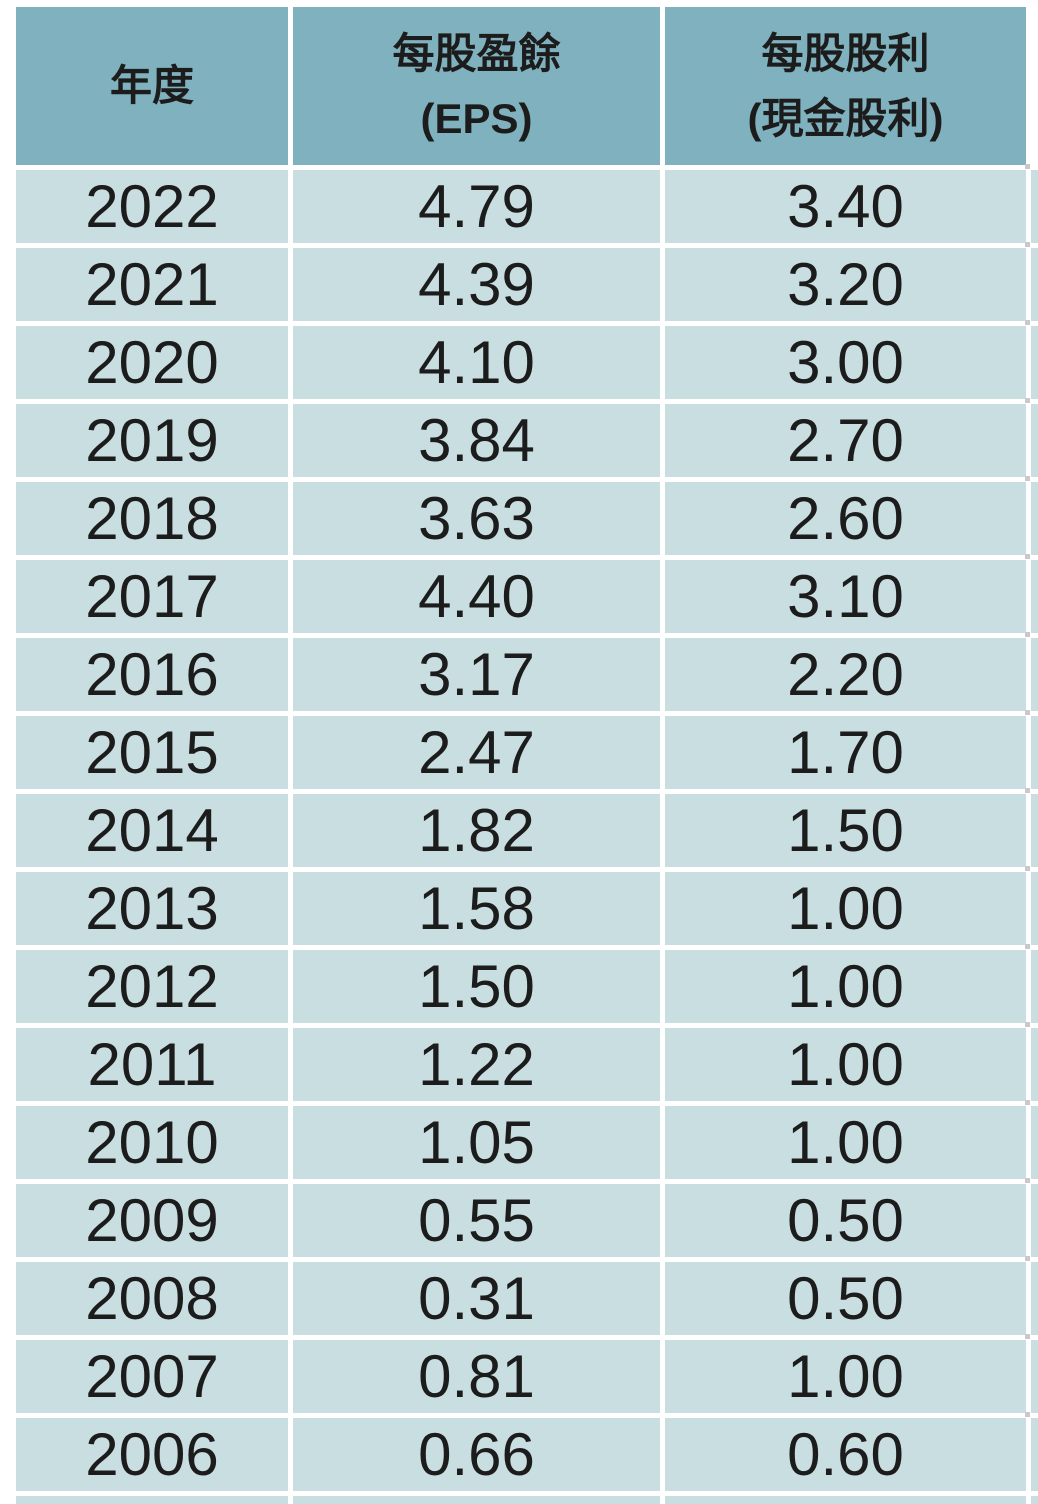 The image size is (1038, 1504). I want to click on header-cell-year: 年度, so click(152, 86).